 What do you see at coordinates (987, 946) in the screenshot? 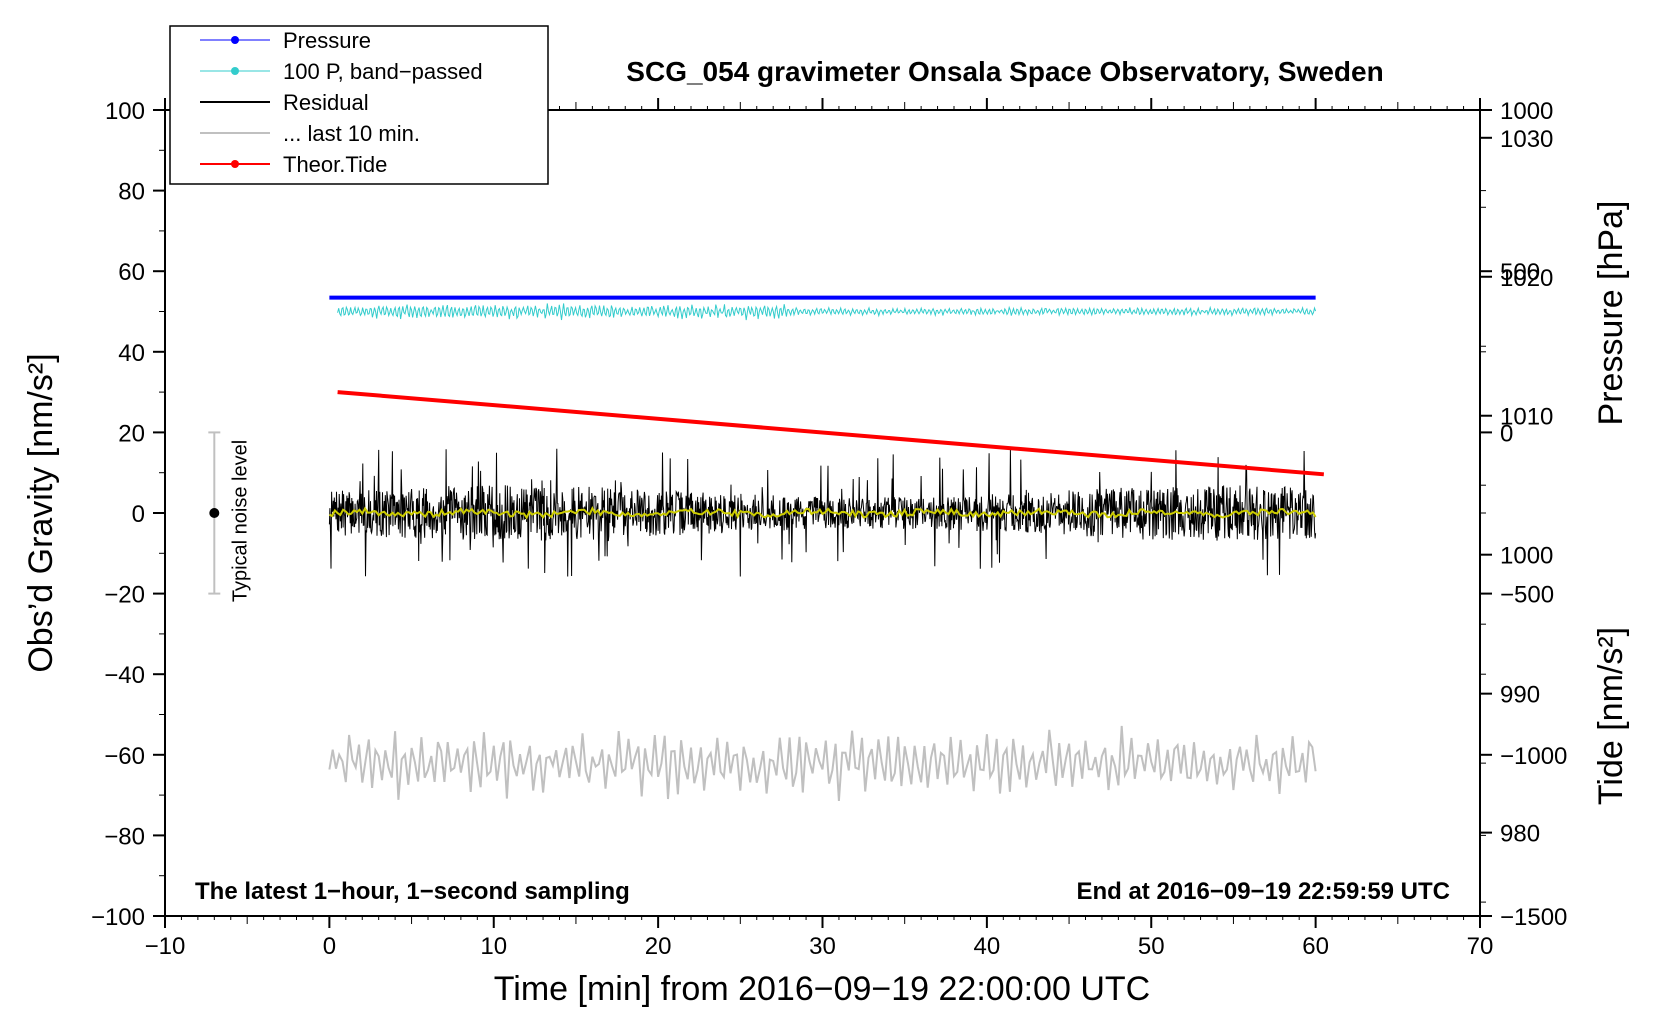
I see `x-tick-label: 40` at bounding box center [987, 946].